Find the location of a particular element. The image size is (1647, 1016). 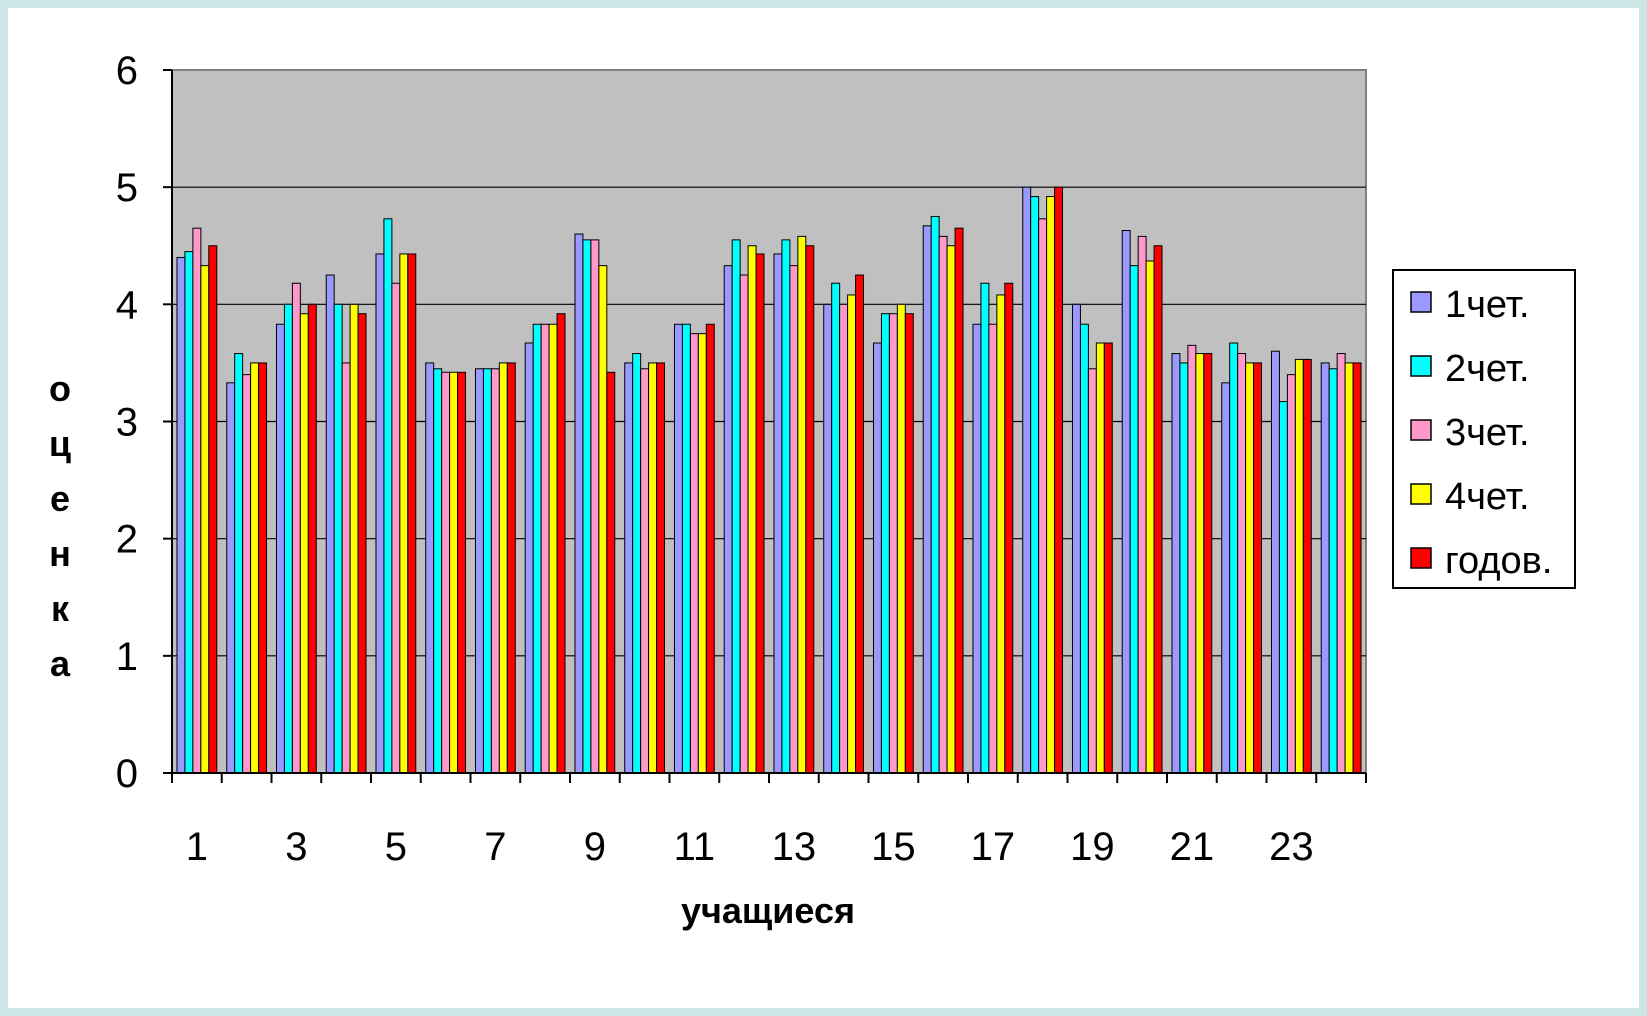

x-tick-label: 9 is located at coordinates (595, 847).